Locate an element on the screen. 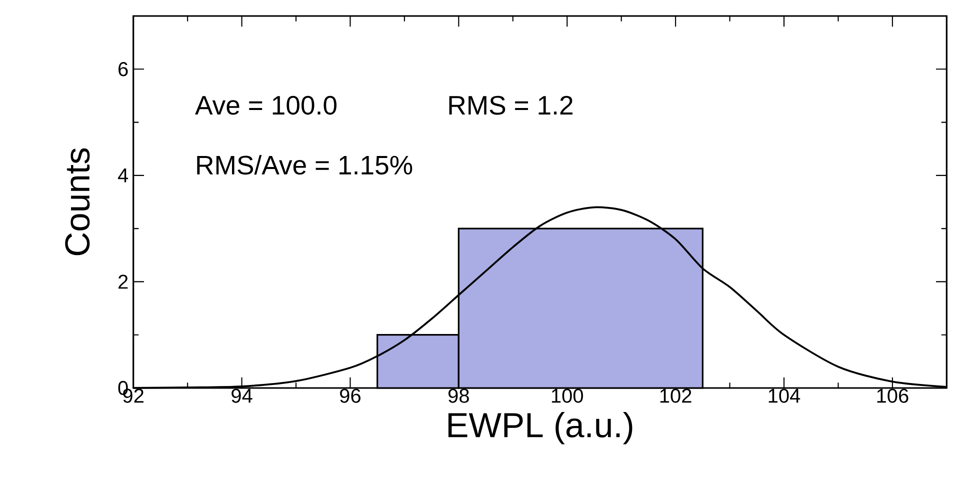 The height and width of the screenshot is (484, 961). y-tick-label: 6 is located at coordinates (123, 69).